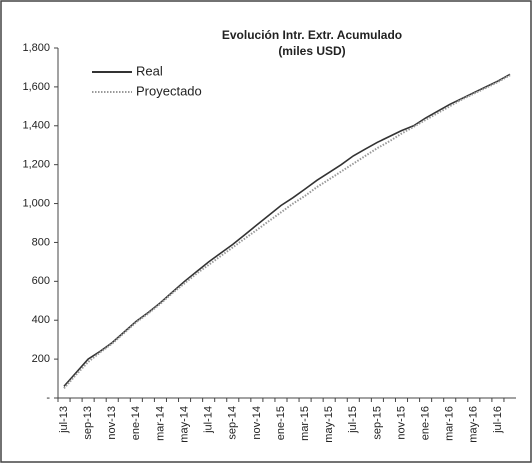  Describe the element at coordinates (305, 423) in the screenshot. I see `x-tick-label: mar-15` at that location.